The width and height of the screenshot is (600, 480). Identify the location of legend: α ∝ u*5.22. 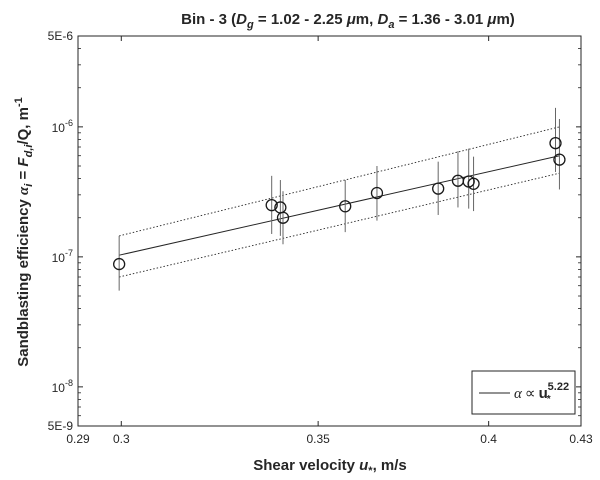
(523, 392).